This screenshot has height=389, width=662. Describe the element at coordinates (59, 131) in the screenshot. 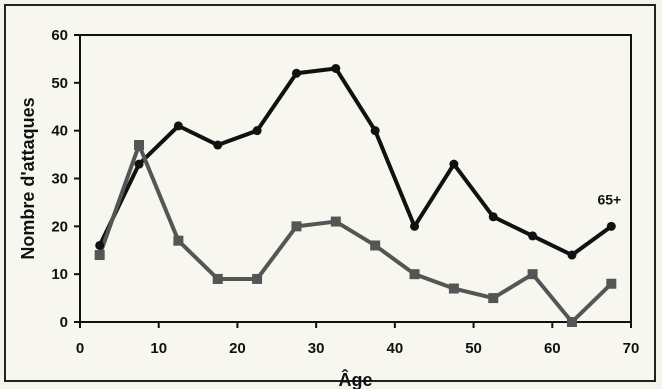

I see `y-tick-label: 40` at that location.